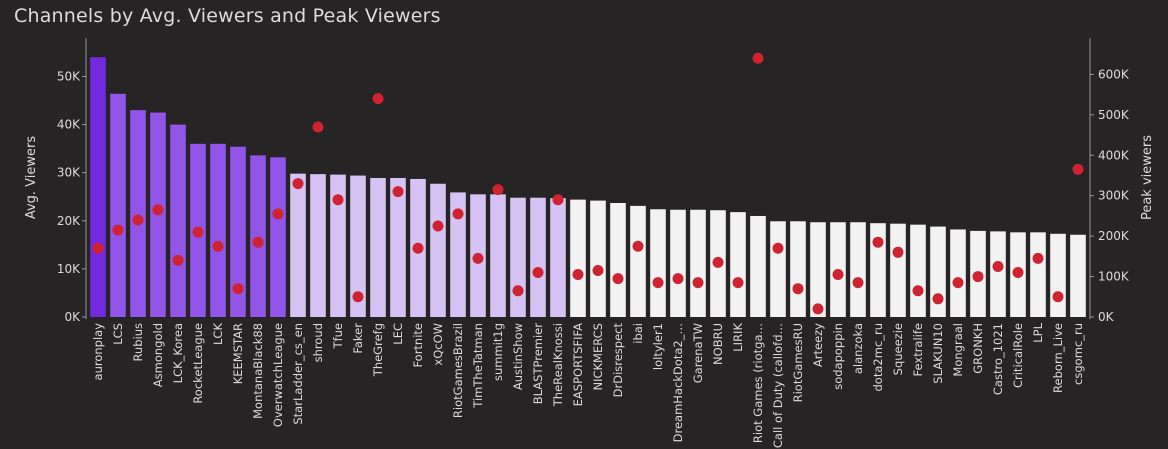 The image size is (1168, 449). I want to click on x-tick-label: DrDisrespect, so click(618, 360).